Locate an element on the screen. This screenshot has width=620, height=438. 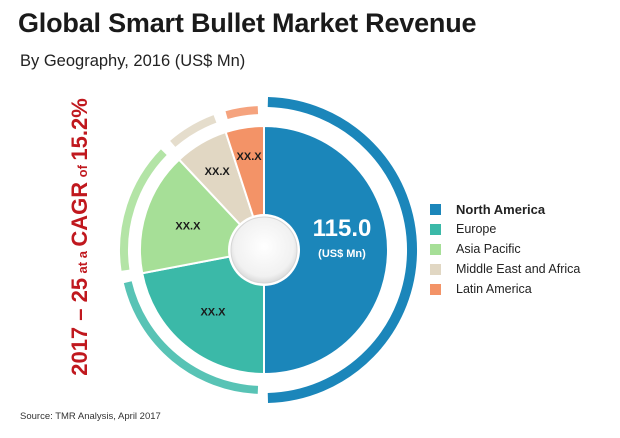
slice-label-asia-pacific: XX.X is located at coordinates (188, 226).